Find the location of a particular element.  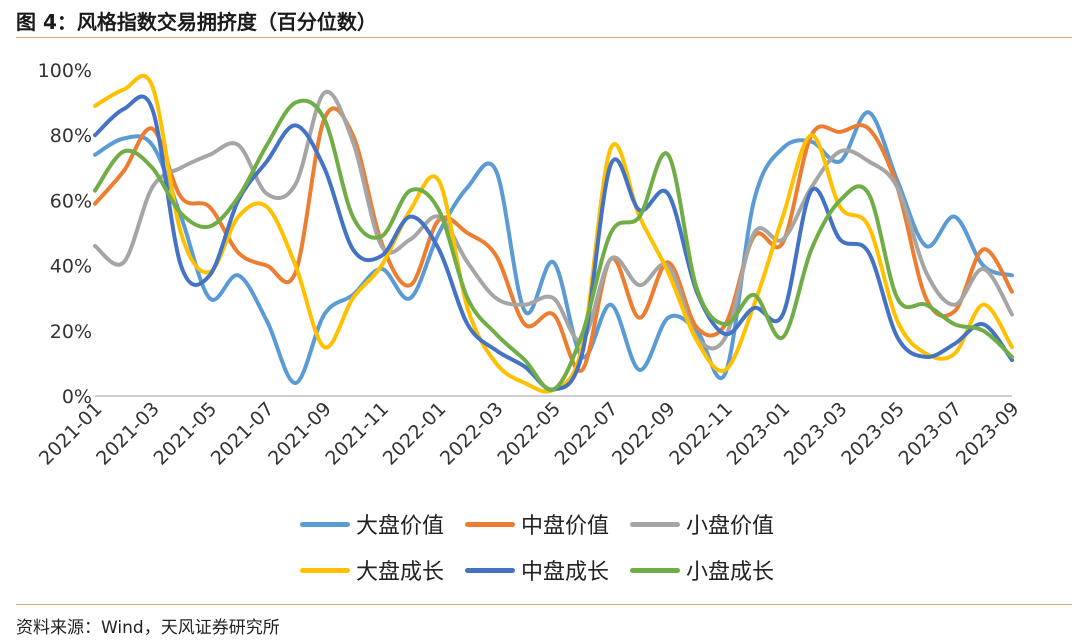

legend-label: 小盘成长 is located at coordinates (730, 572).